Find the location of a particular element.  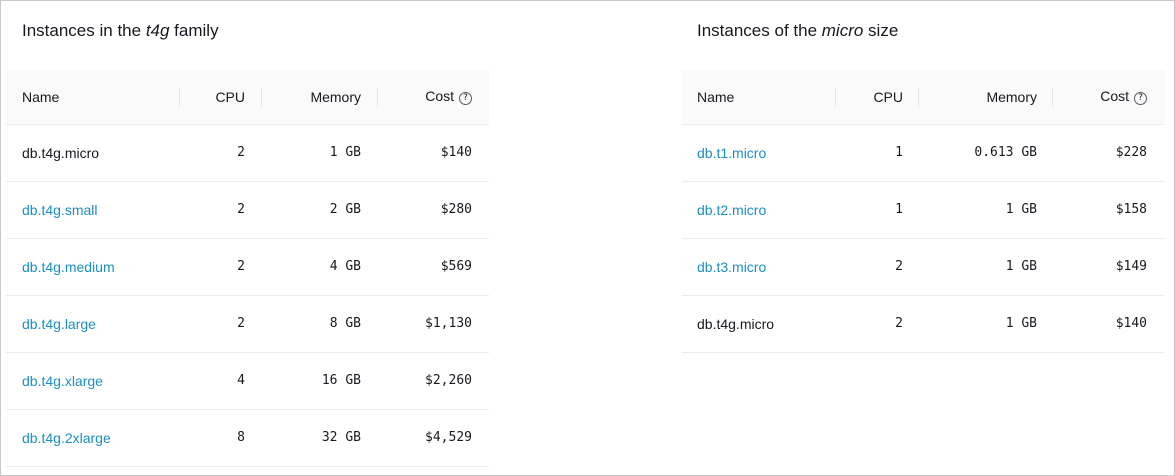

cpu-cell: 4 is located at coordinates (220, 381).